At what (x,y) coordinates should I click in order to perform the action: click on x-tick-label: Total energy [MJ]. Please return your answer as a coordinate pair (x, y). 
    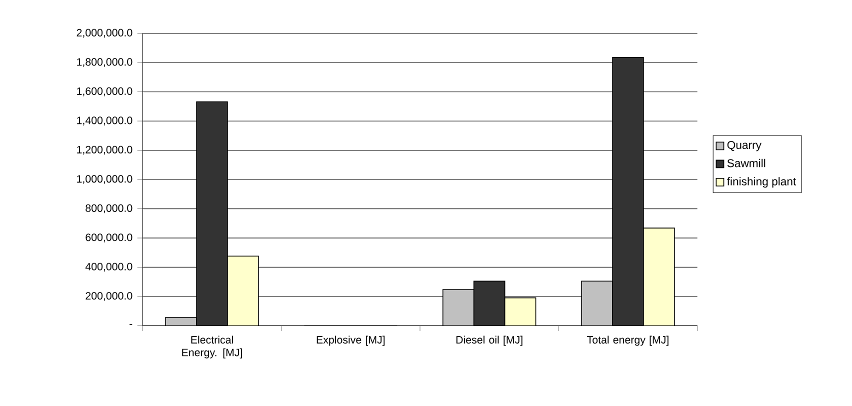
    Looking at the image, I should click on (627, 341).